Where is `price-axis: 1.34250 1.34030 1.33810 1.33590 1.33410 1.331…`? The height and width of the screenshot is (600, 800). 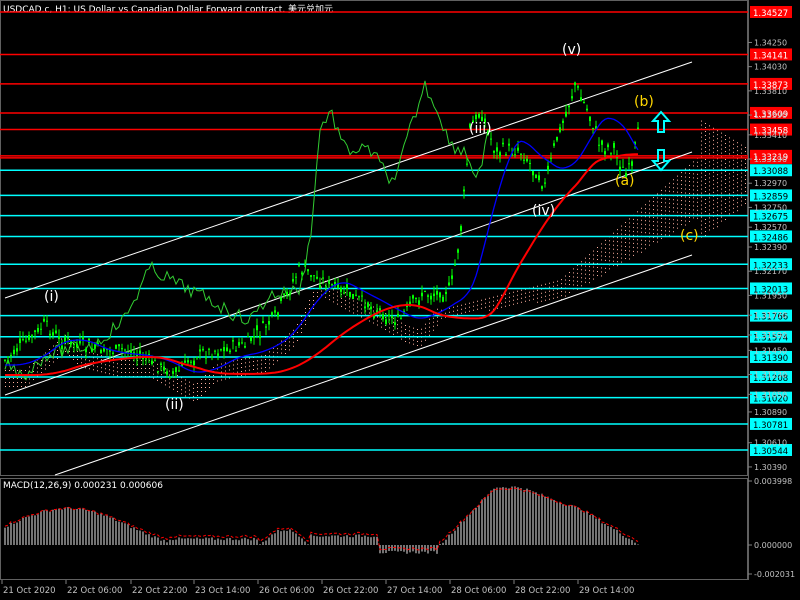 price-axis: 1.34250 1.34030 1.33810 1.33590 1.33410 1.331… is located at coordinates (767, 255).